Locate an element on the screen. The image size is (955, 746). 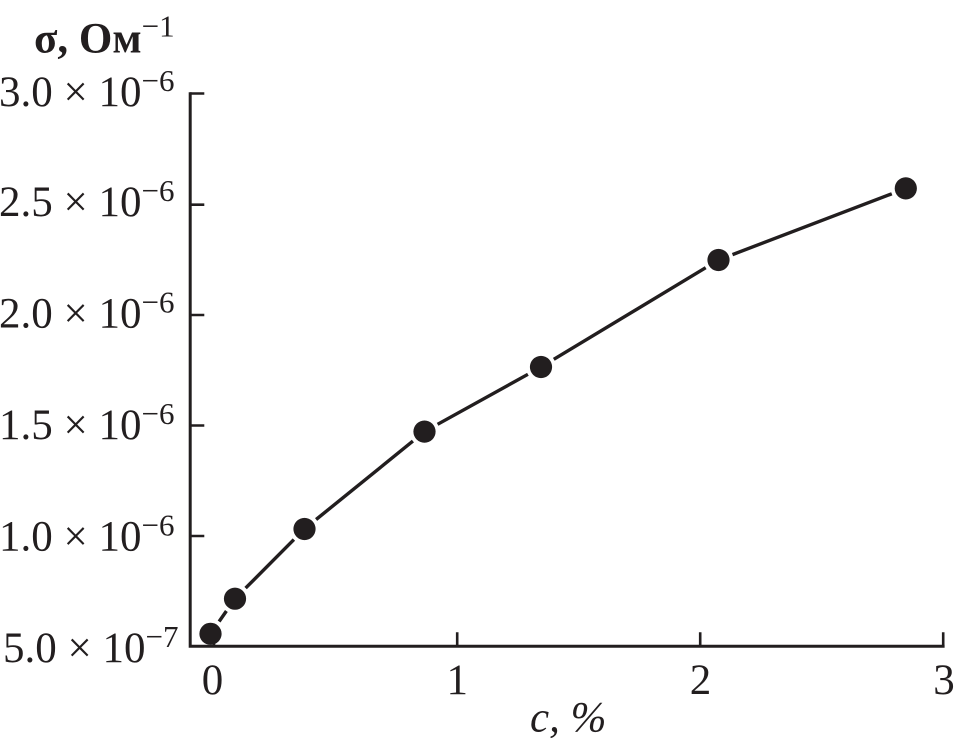
svg-text: c, % is located at coordinates (568, 717).